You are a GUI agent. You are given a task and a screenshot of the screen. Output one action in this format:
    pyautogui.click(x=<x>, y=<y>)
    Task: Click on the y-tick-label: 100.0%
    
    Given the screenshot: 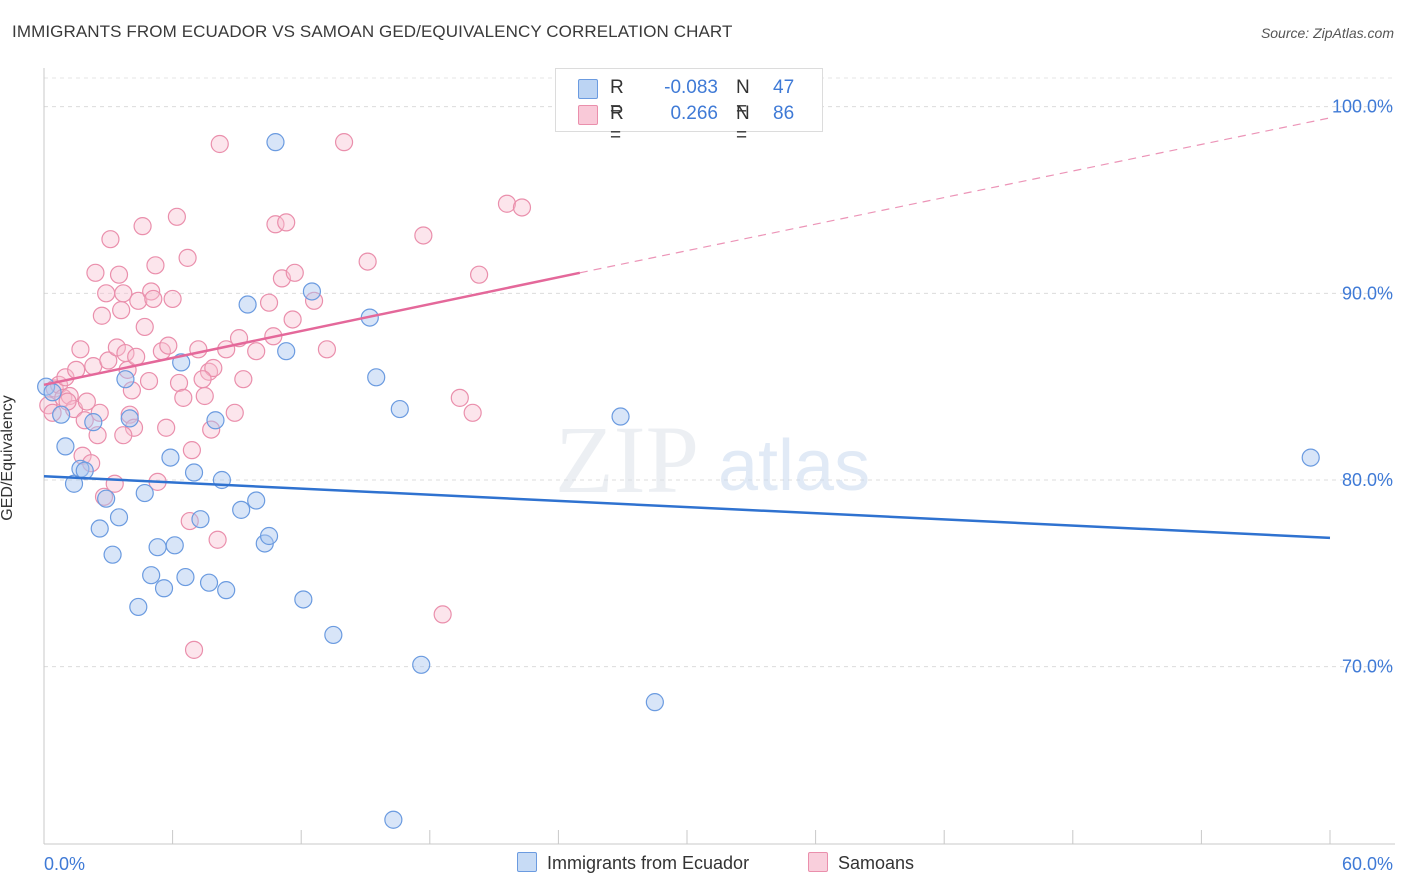 What is the action you would take?
    pyautogui.click(x=1362, y=107)
    